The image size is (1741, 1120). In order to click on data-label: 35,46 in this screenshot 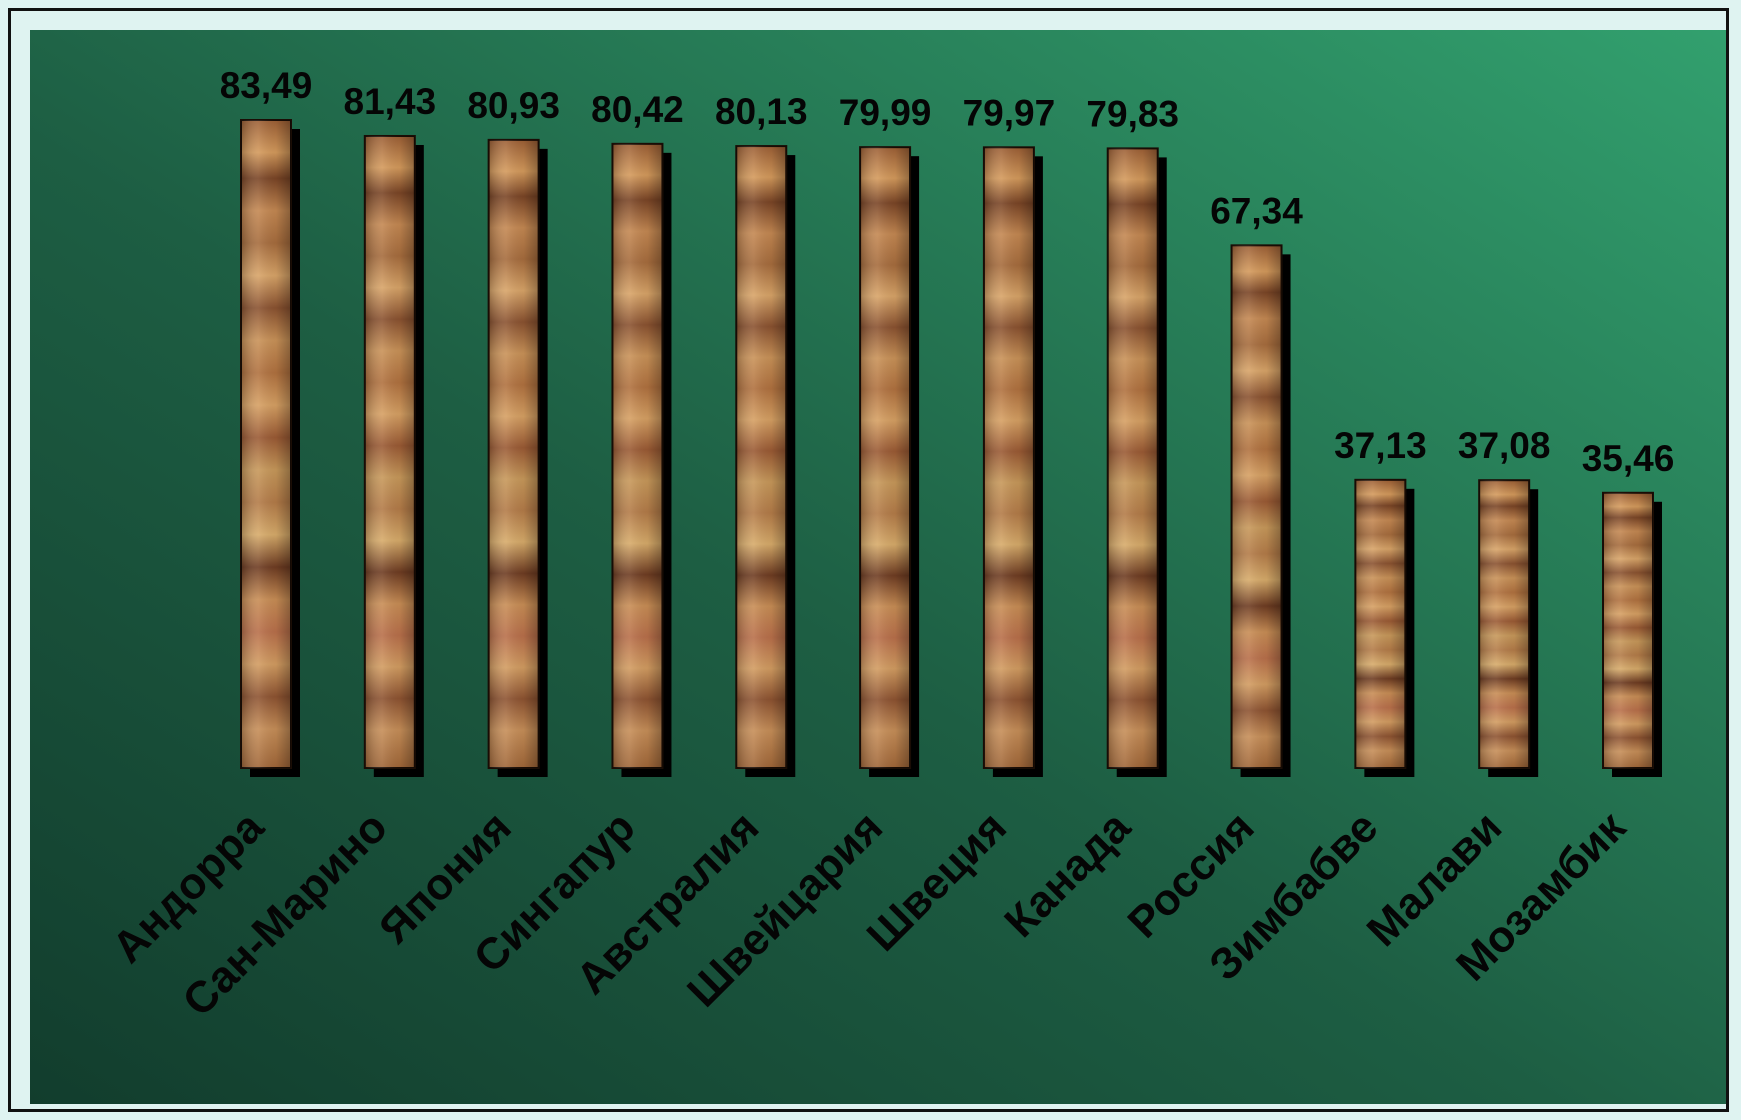, I will do `click(1628, 458)`.